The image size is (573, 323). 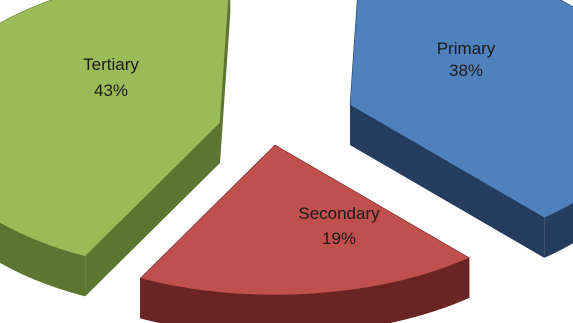 I want to click on slice-value-label: 38%, so click(x=466, y=70).